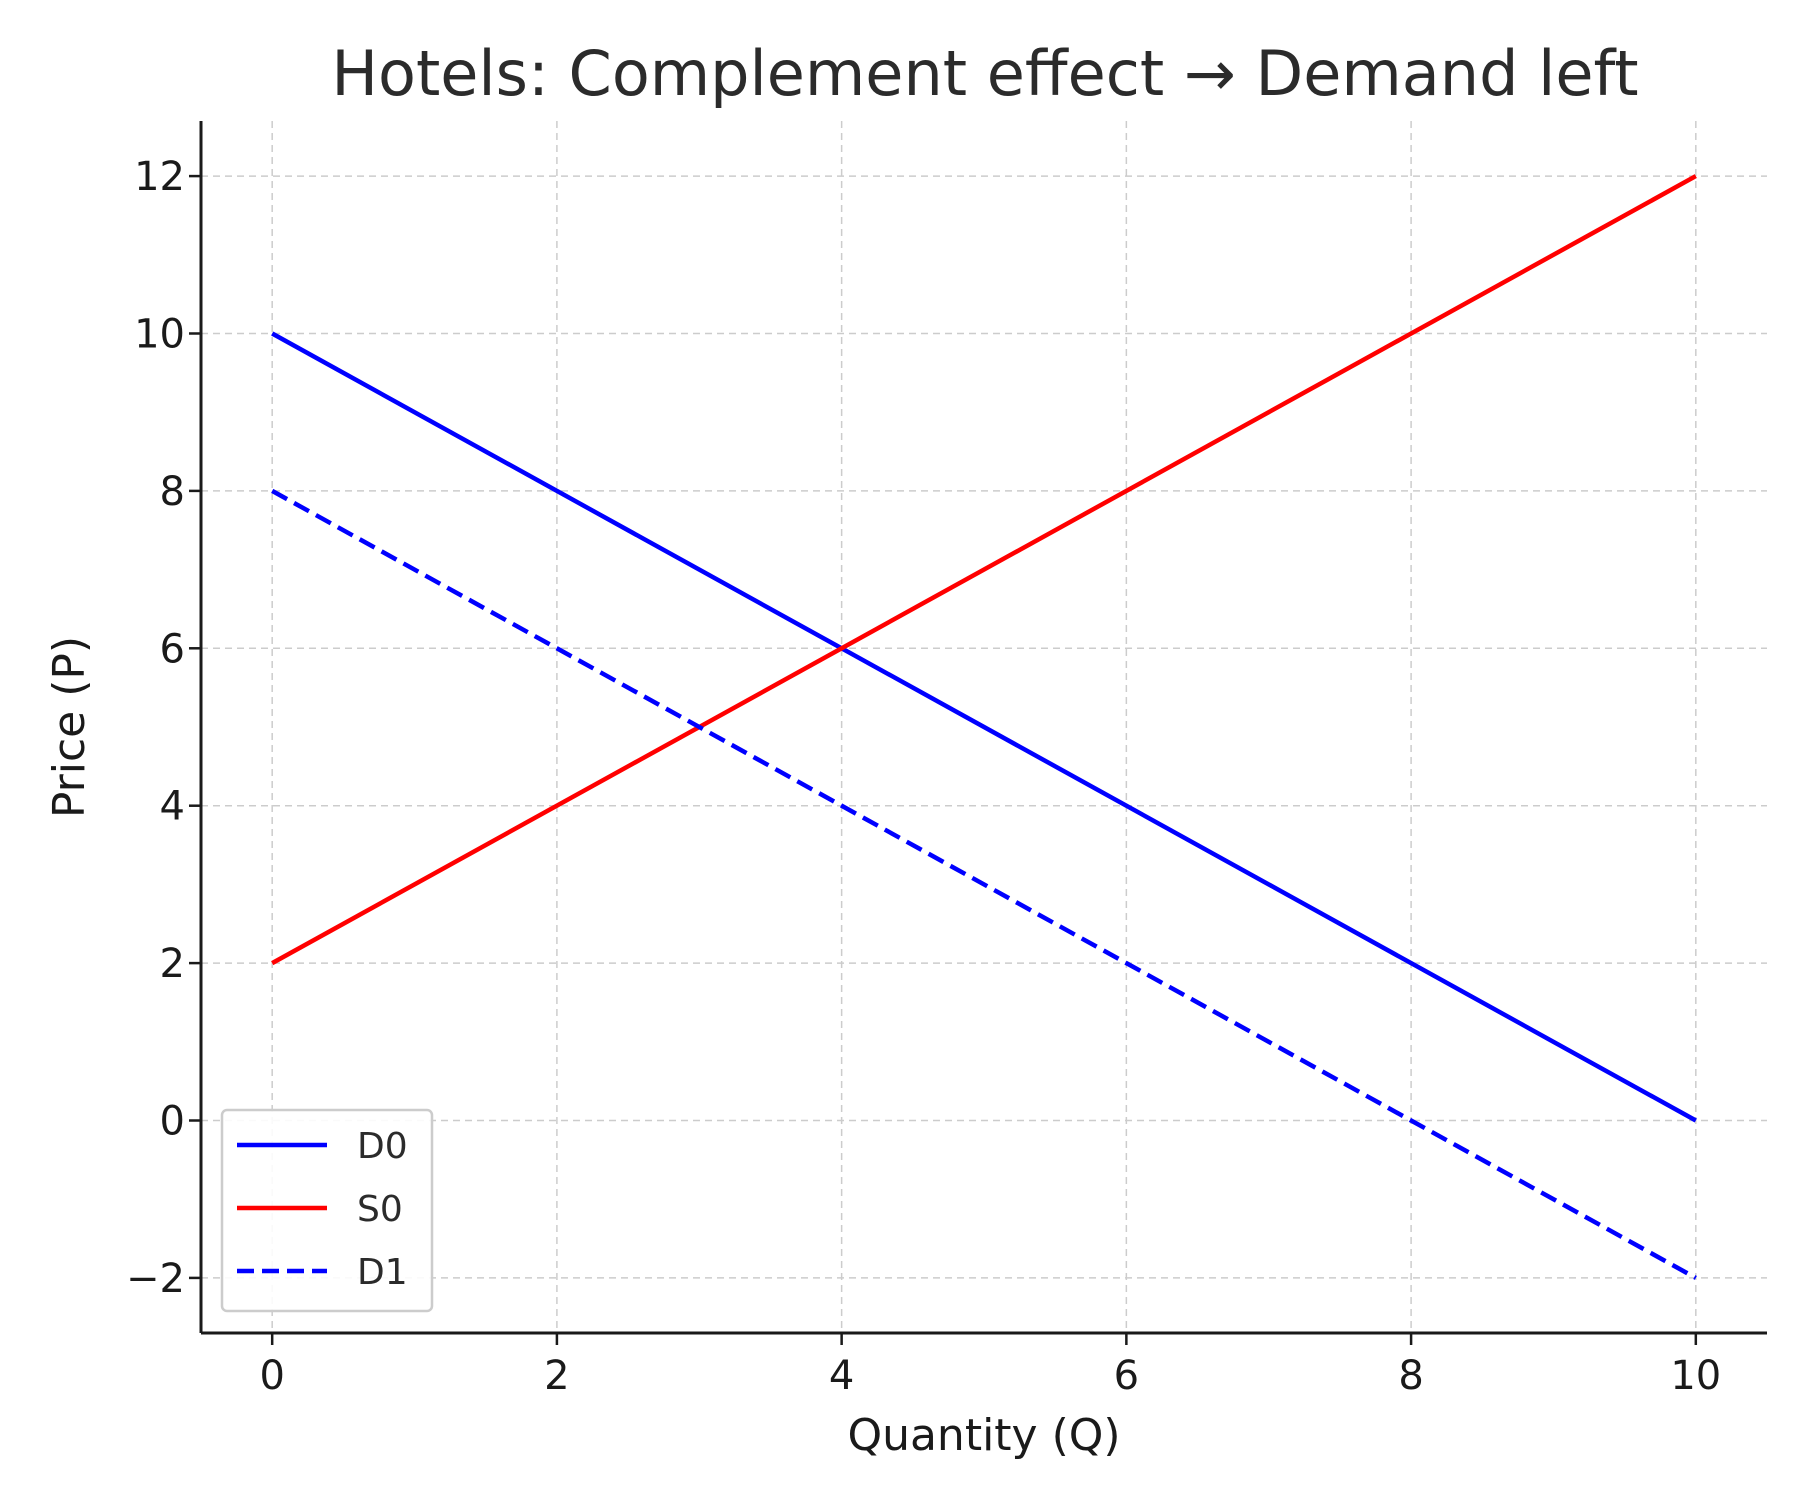 The width and height of the screenshot is (1800, 1500). I want to click on x-tick-label: 6, so click(1126, 1376).